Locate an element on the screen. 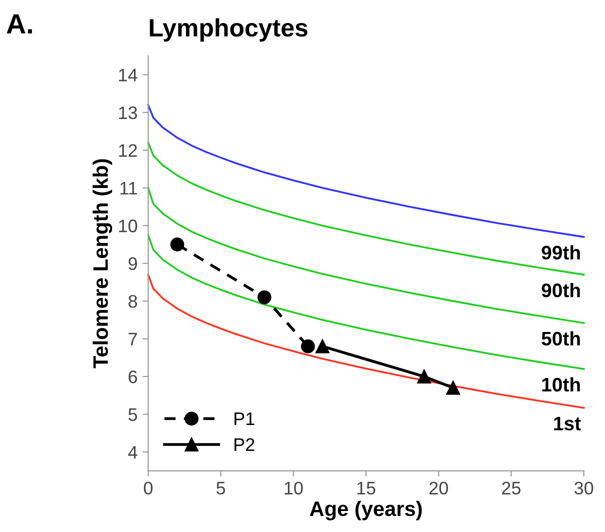 The width and height of the screenshot is (605, 532). y-tick-label: 4 is located at coordinates (133, 452).